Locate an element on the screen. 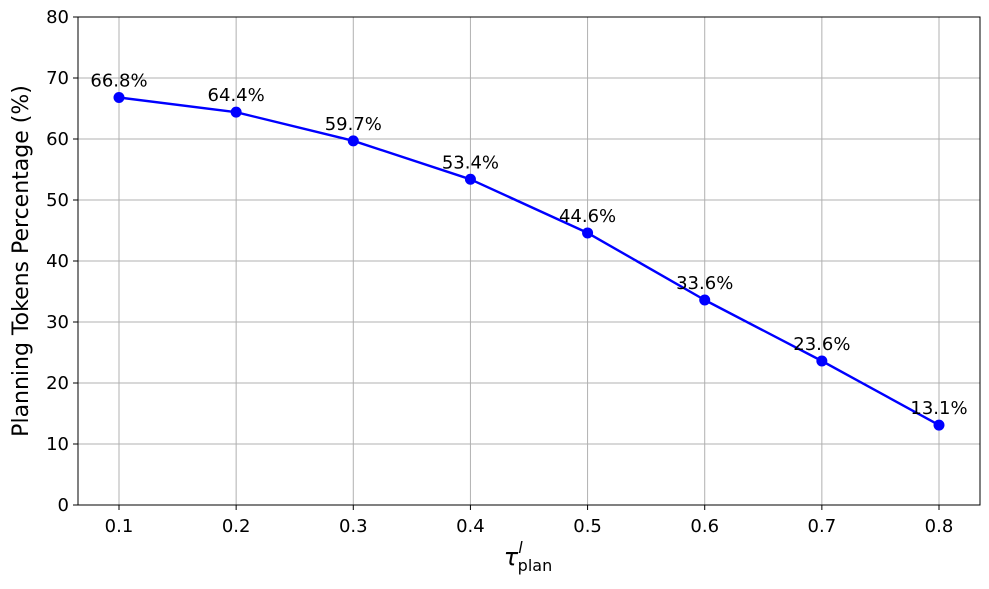 The image size is (989, 589). data-label: 33.6% is located at coordinates (704, 283).